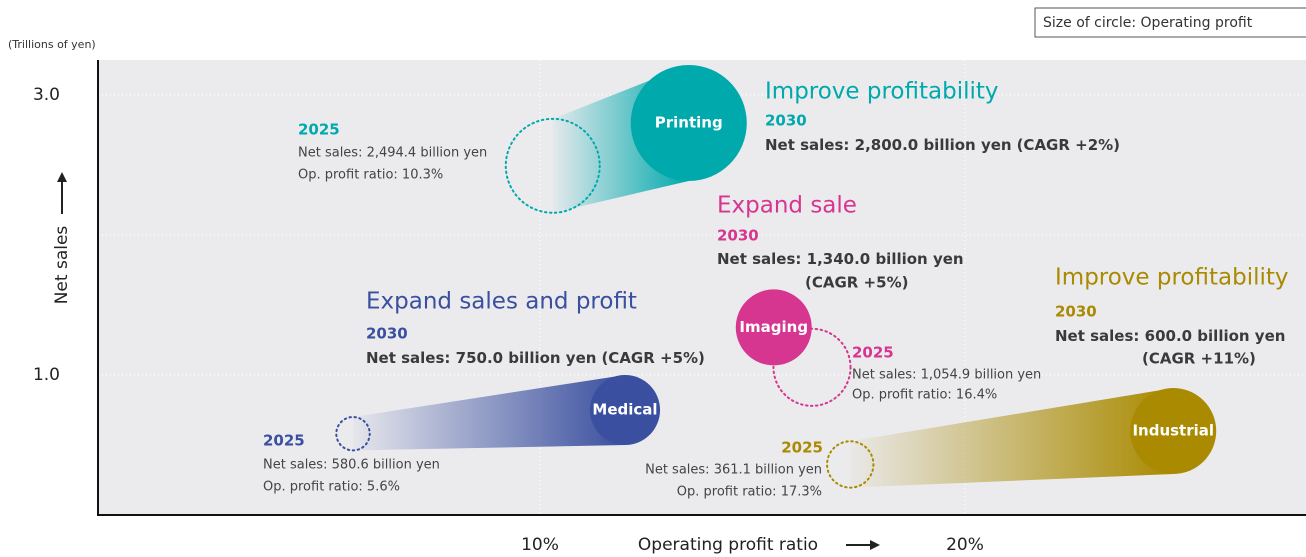 The image size is (1306, 557). Describe the element at coordinates (946, 375) in the screenshot. I see `sales-2025: Net sales: 1,054.9 billion yen` at that location.